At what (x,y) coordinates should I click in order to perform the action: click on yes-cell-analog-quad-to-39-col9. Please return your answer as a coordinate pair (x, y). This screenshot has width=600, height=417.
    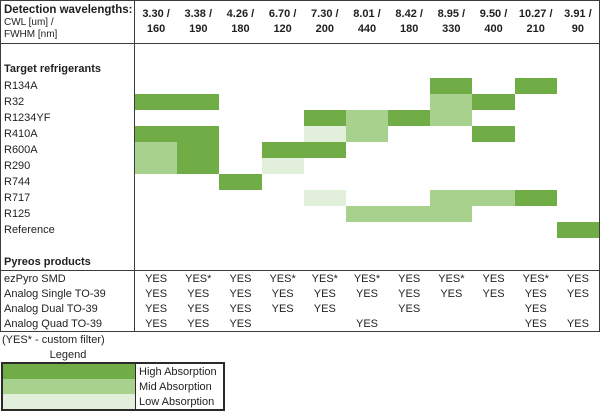
    Looking at the image, I should click on (493, 323).